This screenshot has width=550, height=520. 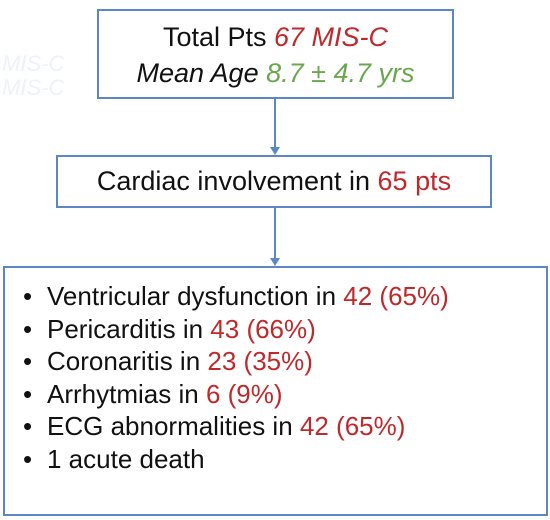 What do you see at coordinates (331, 37) in the screenshot?
I see `total-patients-value: 67 MIS-C` at bounding box center [331, 37].